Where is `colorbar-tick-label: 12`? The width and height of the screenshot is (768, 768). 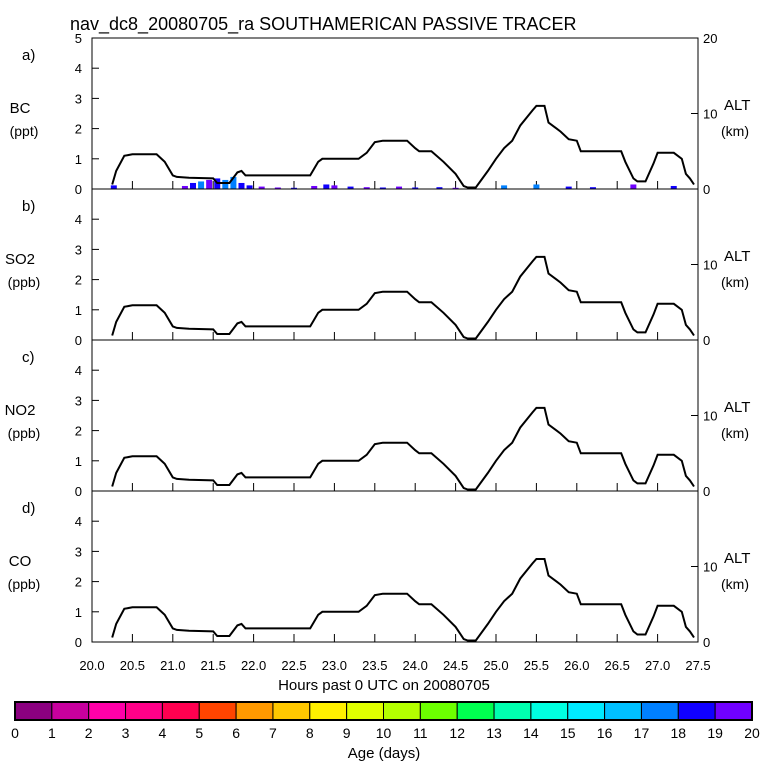 colorbar-tick-label: 12 is located at coordinates (457, 733).